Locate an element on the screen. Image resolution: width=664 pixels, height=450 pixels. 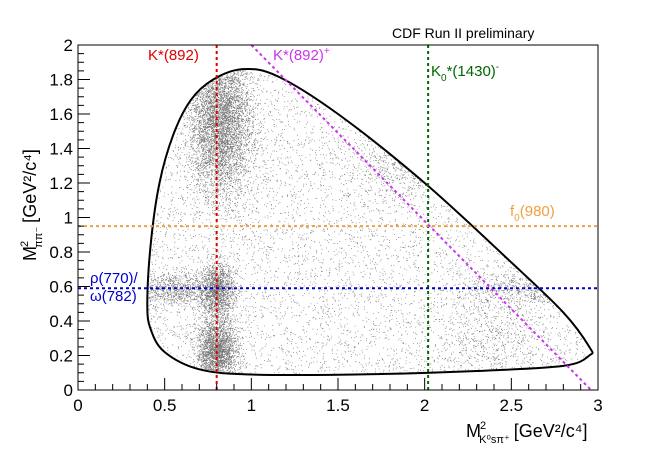
label-k0-1430: K0*(1430)- is located at coordinates (465, 73).